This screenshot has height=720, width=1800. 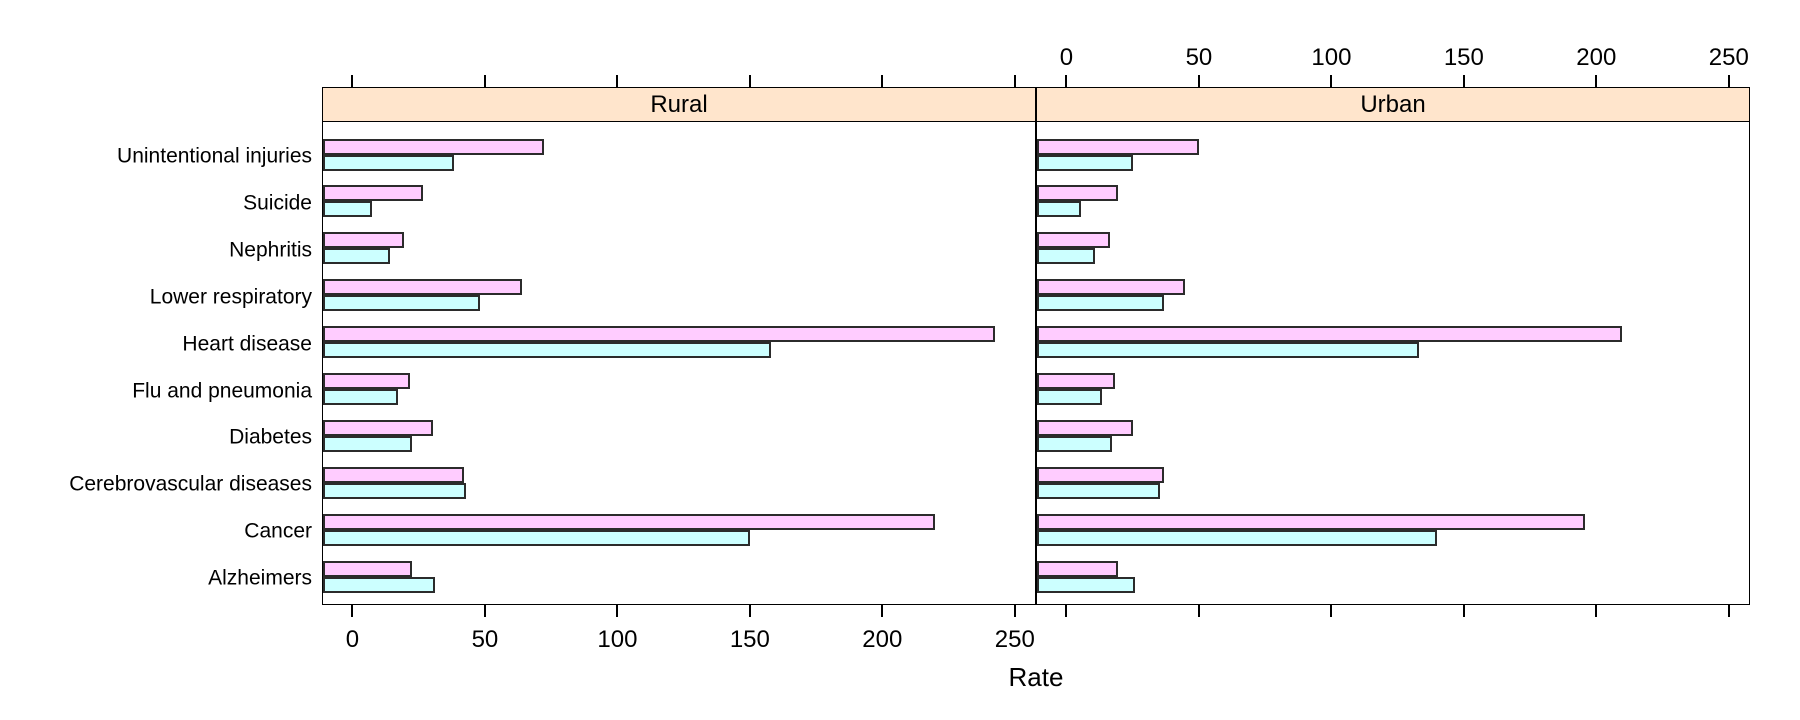 What do you see at coordinates (1331, 57) in the screenshot?
I see `x-axis-tick-label-top: 100` at bounding box center [1331, 57].